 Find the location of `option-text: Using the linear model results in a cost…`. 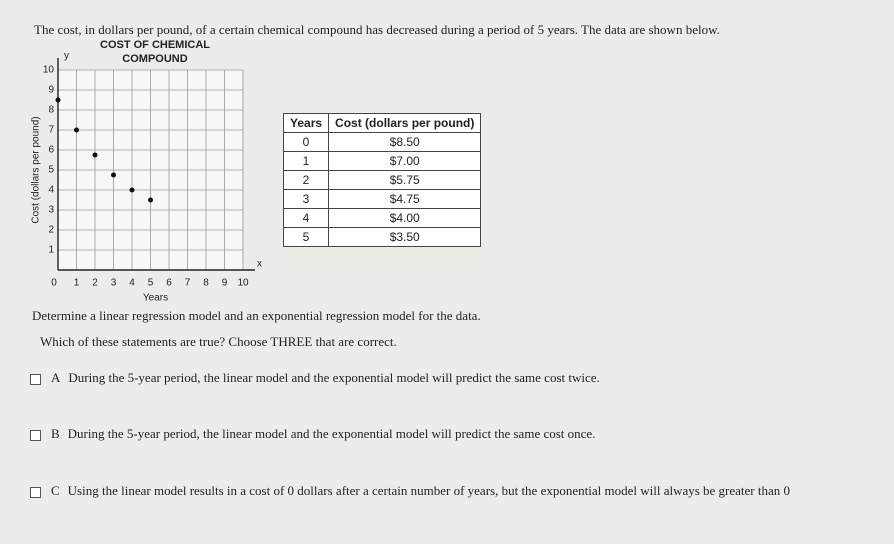

option-text: Using the linear model results in a cost… is located at coordinates (429, 490).